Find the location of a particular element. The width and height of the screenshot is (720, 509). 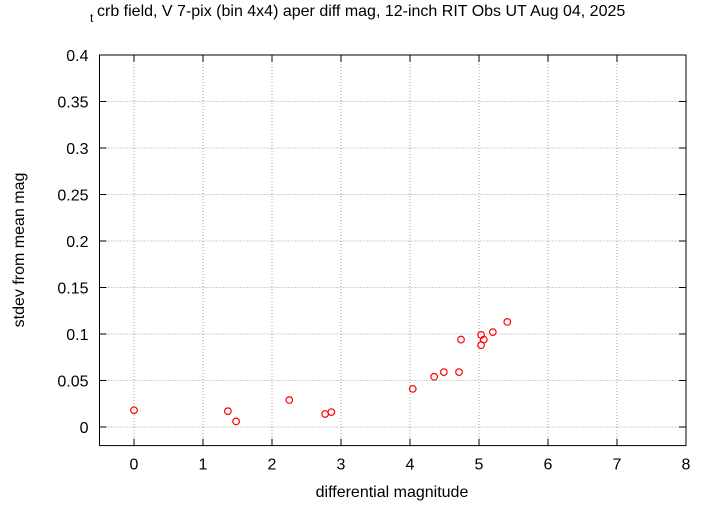

x-tick-label: 4 is located at coordinates (410, 465).